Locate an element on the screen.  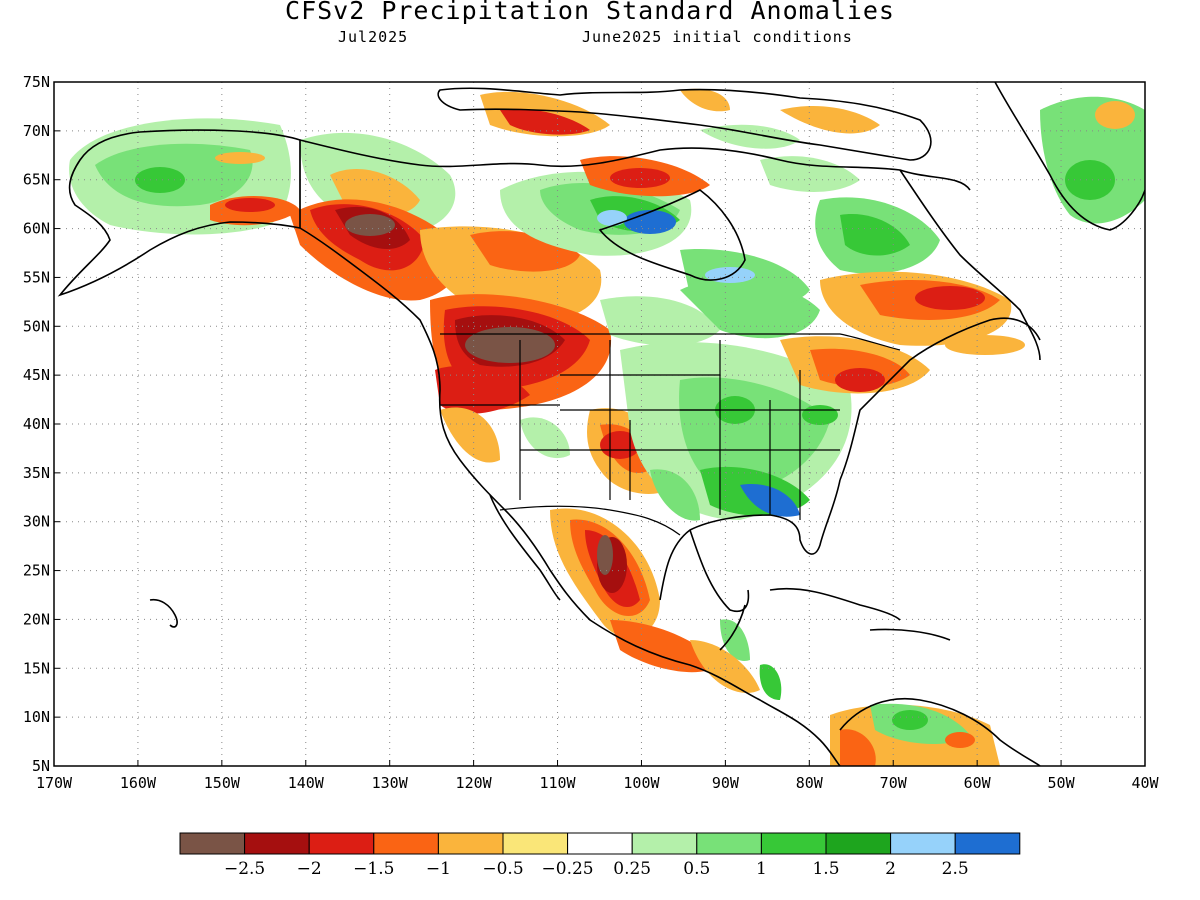
longitude-tick-label: 150W is located at coordinates (222, 783).